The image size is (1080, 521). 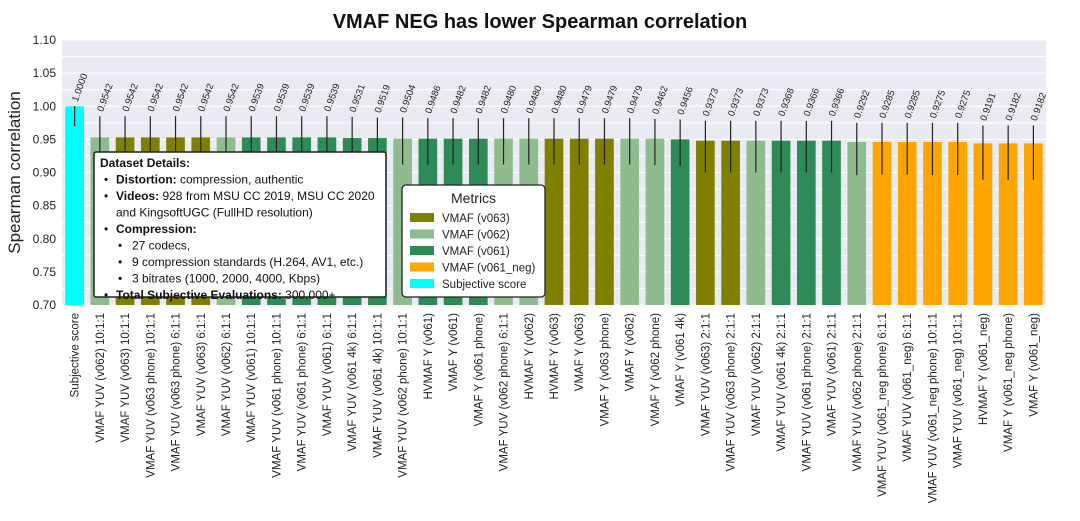 I want to click on y-tick-label: 0.95, so click(x=45, y=139).